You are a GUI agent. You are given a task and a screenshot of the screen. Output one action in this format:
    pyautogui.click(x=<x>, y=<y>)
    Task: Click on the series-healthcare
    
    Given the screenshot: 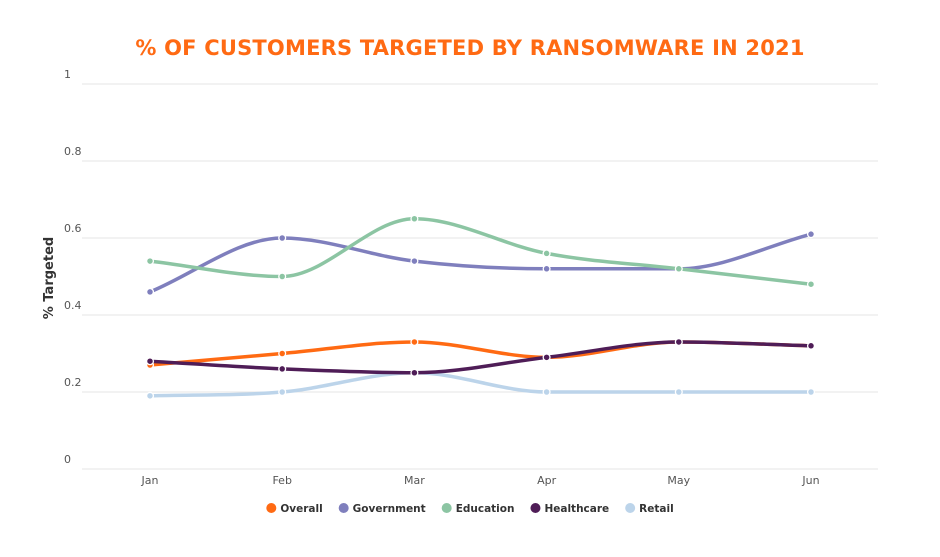 What is the action you would take?
    pyautogui.click(x=480, y=357)
    